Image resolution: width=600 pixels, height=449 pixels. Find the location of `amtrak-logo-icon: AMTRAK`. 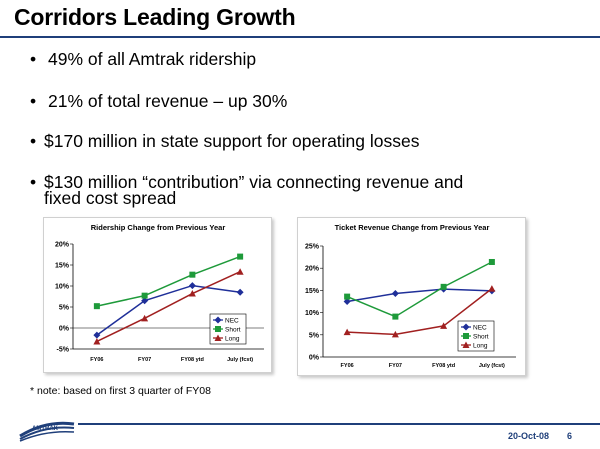

amtrak-logo-icon: AMTRAK is located at coordinates (47, 431).